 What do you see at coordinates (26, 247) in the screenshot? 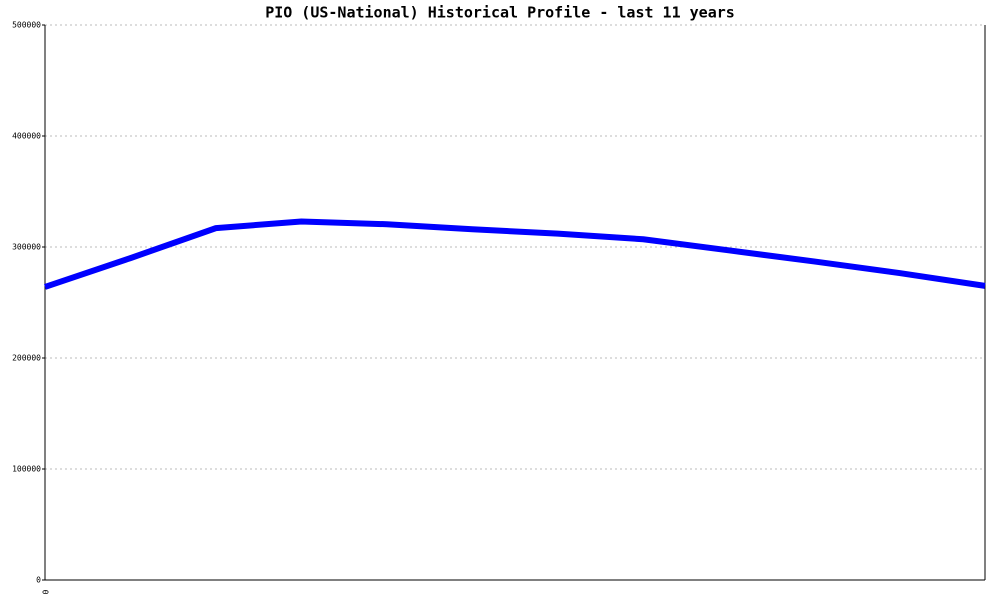
I see `y-tick-label: 300000` at bounding box center [26, 247].